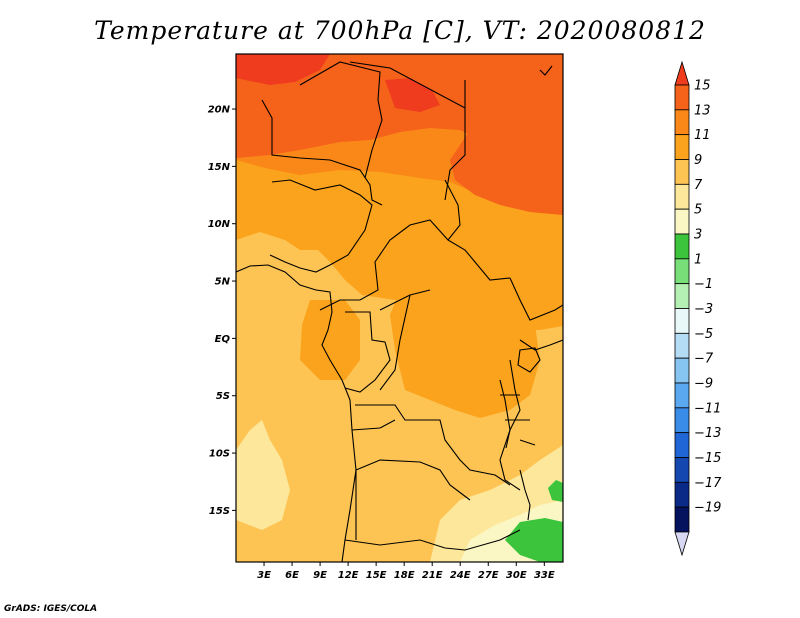 The height and width of the screenshot is (618, 800). Describe the element at coordinates (296, 413) in the screenshot. I see `coastline` at that location.